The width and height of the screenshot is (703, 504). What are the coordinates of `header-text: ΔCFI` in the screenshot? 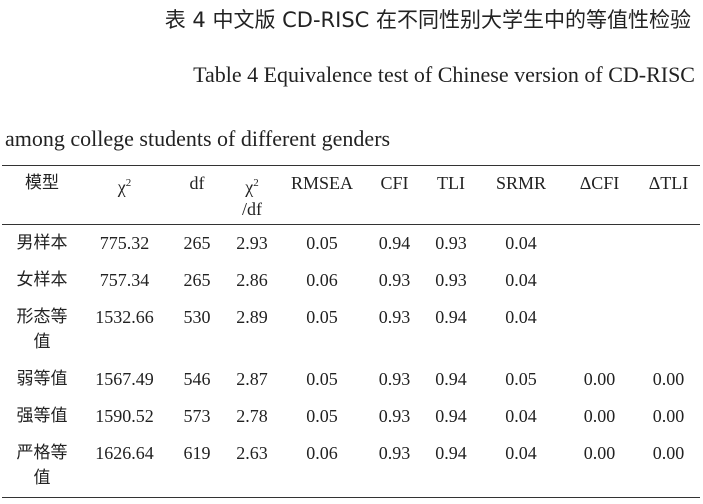 It's located at (599, 183).